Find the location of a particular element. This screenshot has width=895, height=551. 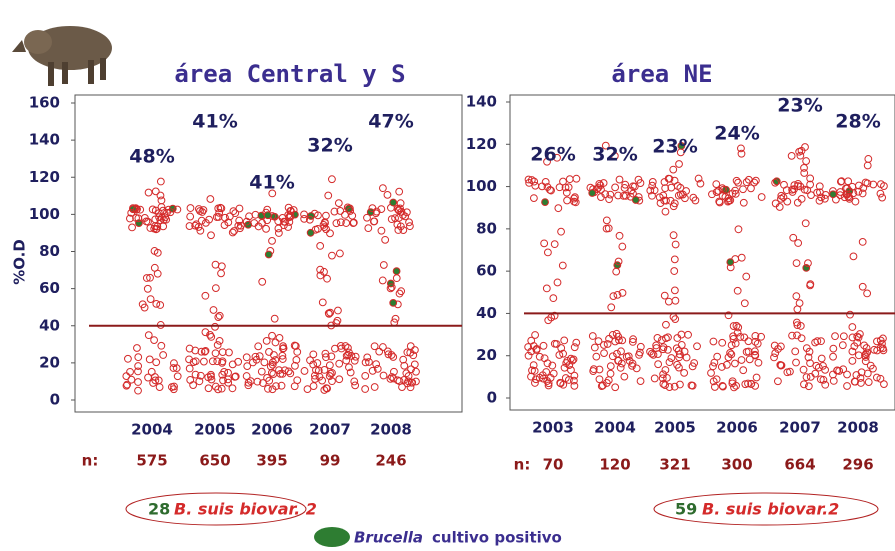

n-label: n: is located at coordinates (90, 461).